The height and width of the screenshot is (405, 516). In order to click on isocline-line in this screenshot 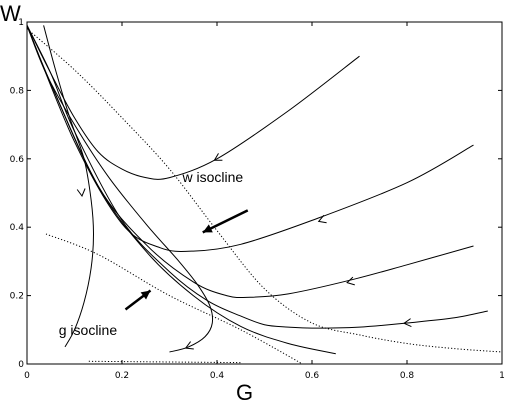, I will do `click(164, 362)`.